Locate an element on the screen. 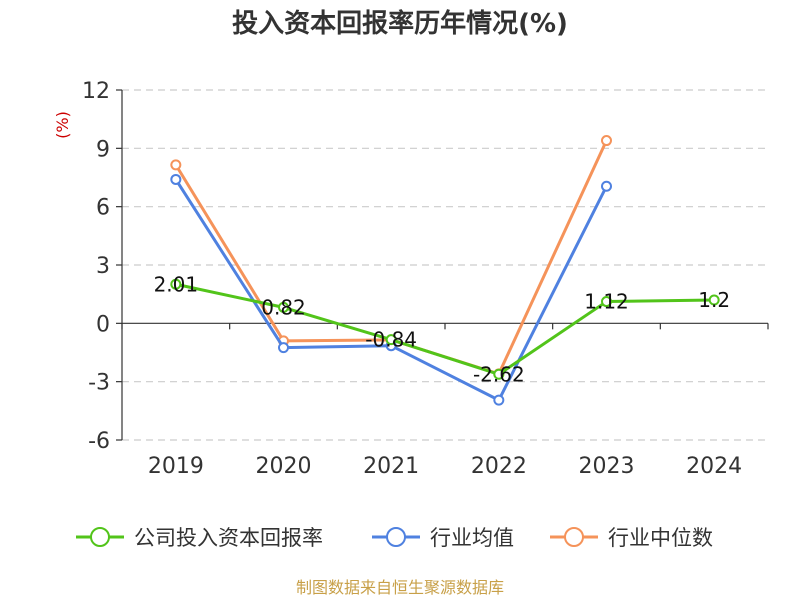 This screenshot has height=600, width=800. data-labels: 2.01 0.82 -0.84 -2.62 1.12 1.2 is located at coordinates (442, 329).